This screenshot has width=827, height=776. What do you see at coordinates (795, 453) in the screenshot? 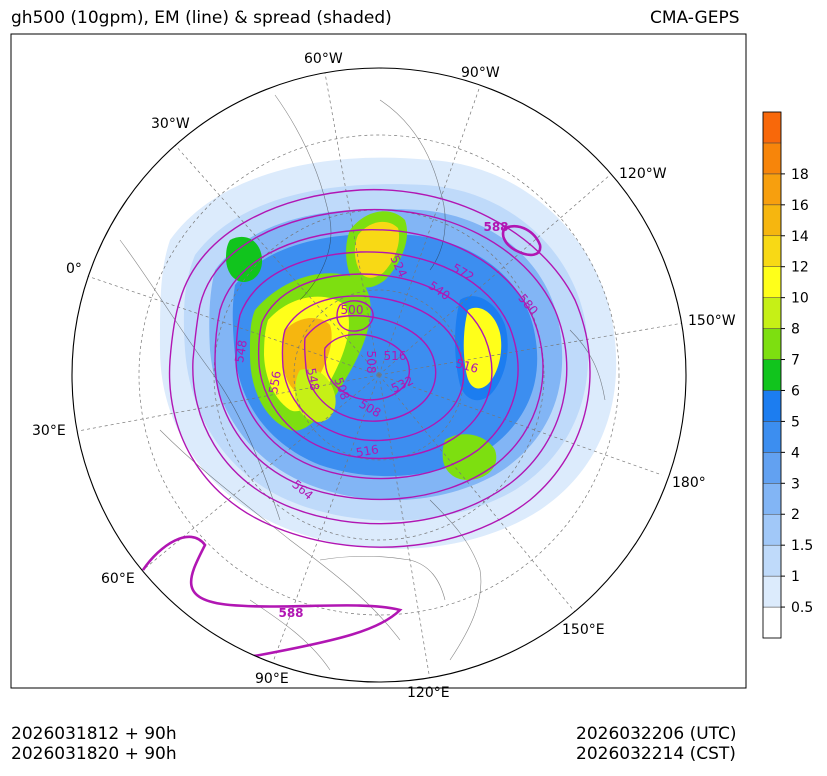
I see `colorbar-tick-label: 4` at bounding box center [795, 453].